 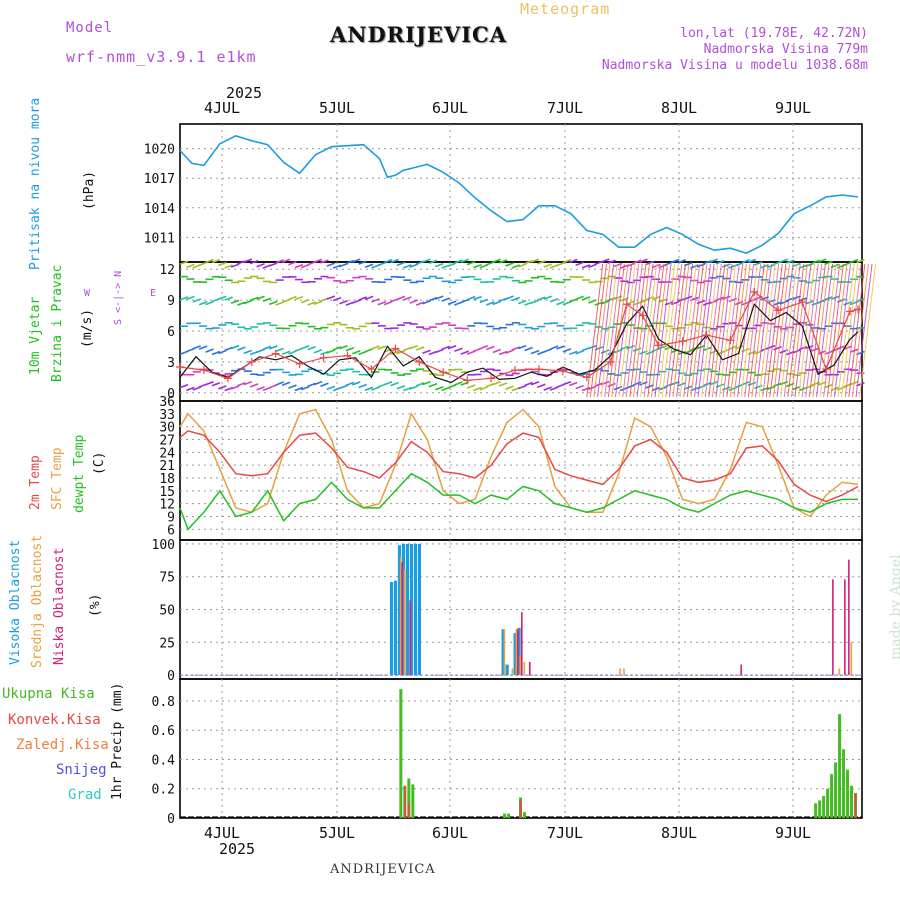 I want to click on pressure-y-tick: 1014, so click(x=159, y=209).